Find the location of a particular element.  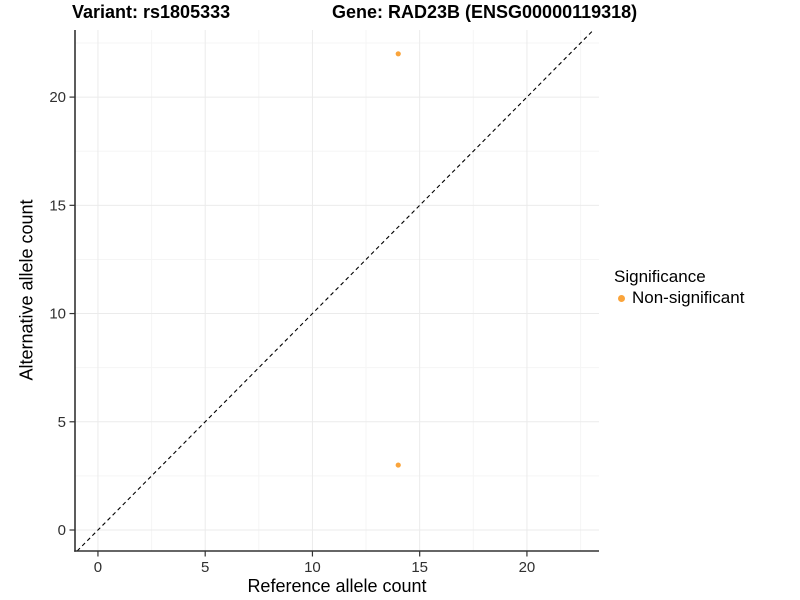

x-tick-label: 0 is located at coordinates (98, 567).